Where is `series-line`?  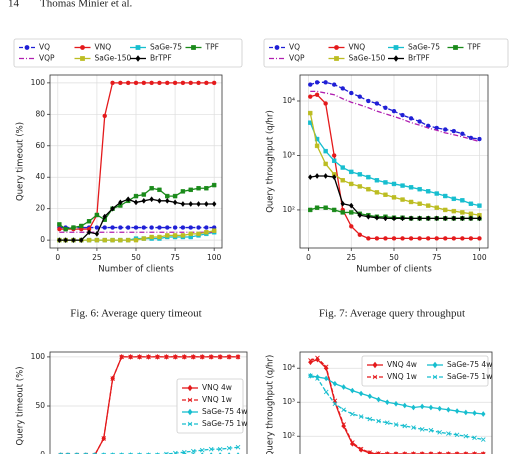 series-line is located at coordinates (395, 116).